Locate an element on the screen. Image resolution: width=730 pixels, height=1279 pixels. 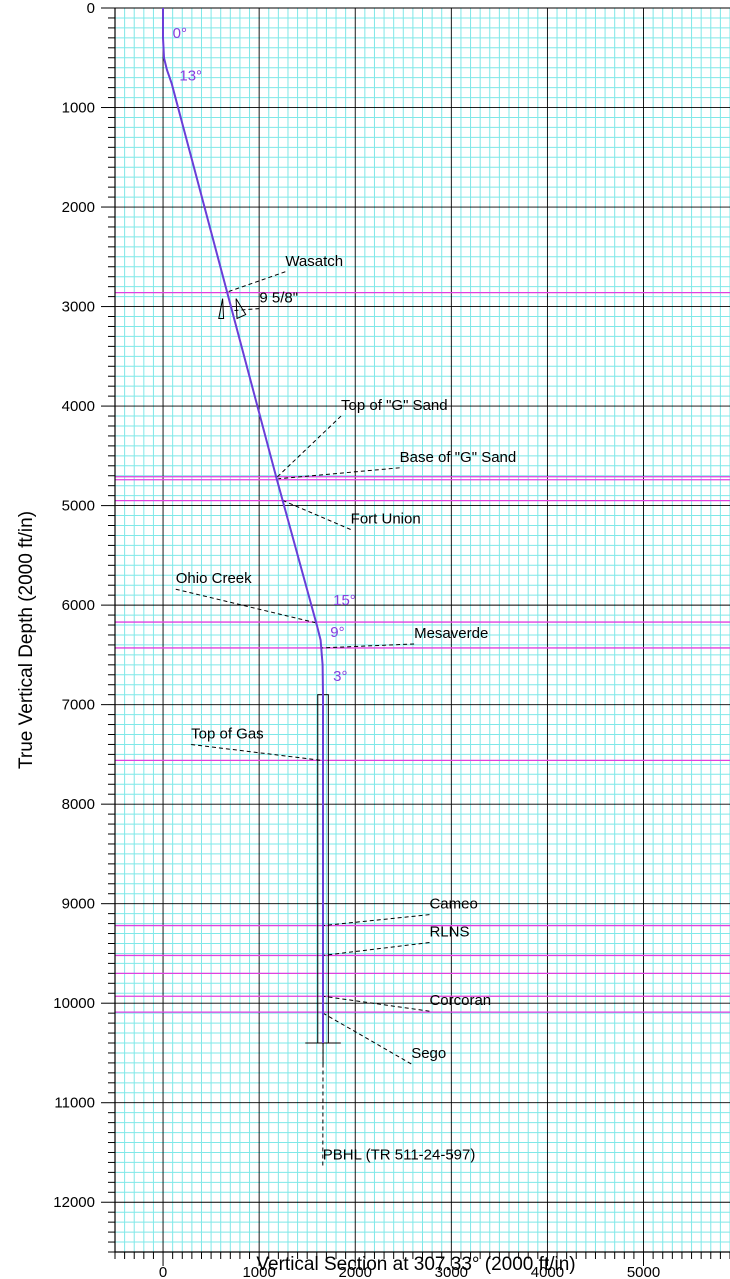
y-axis-title: True Vertical Depth (2000 ft/in) is located at coordinates (26, 640).